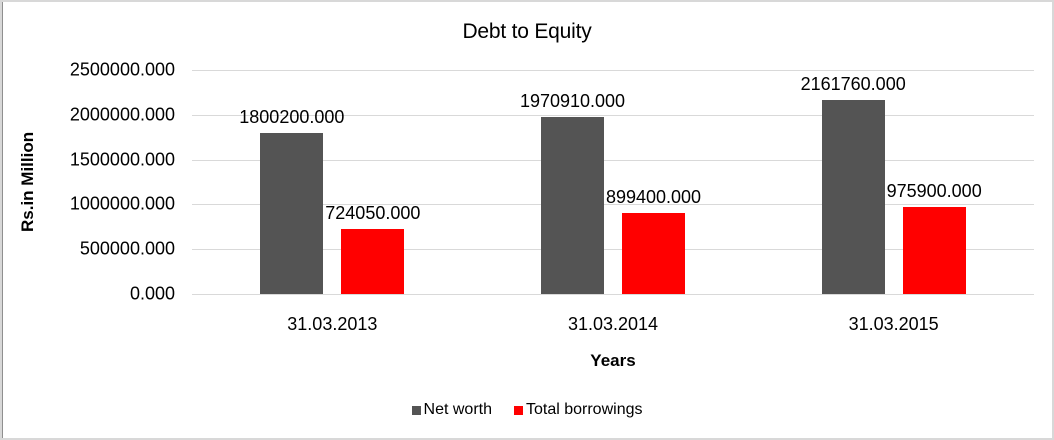 Image resolution: width=1054 pixels, height=440 pixels. I want to click on bar-group: 1800200.000 724050.000, so click(329, 182).